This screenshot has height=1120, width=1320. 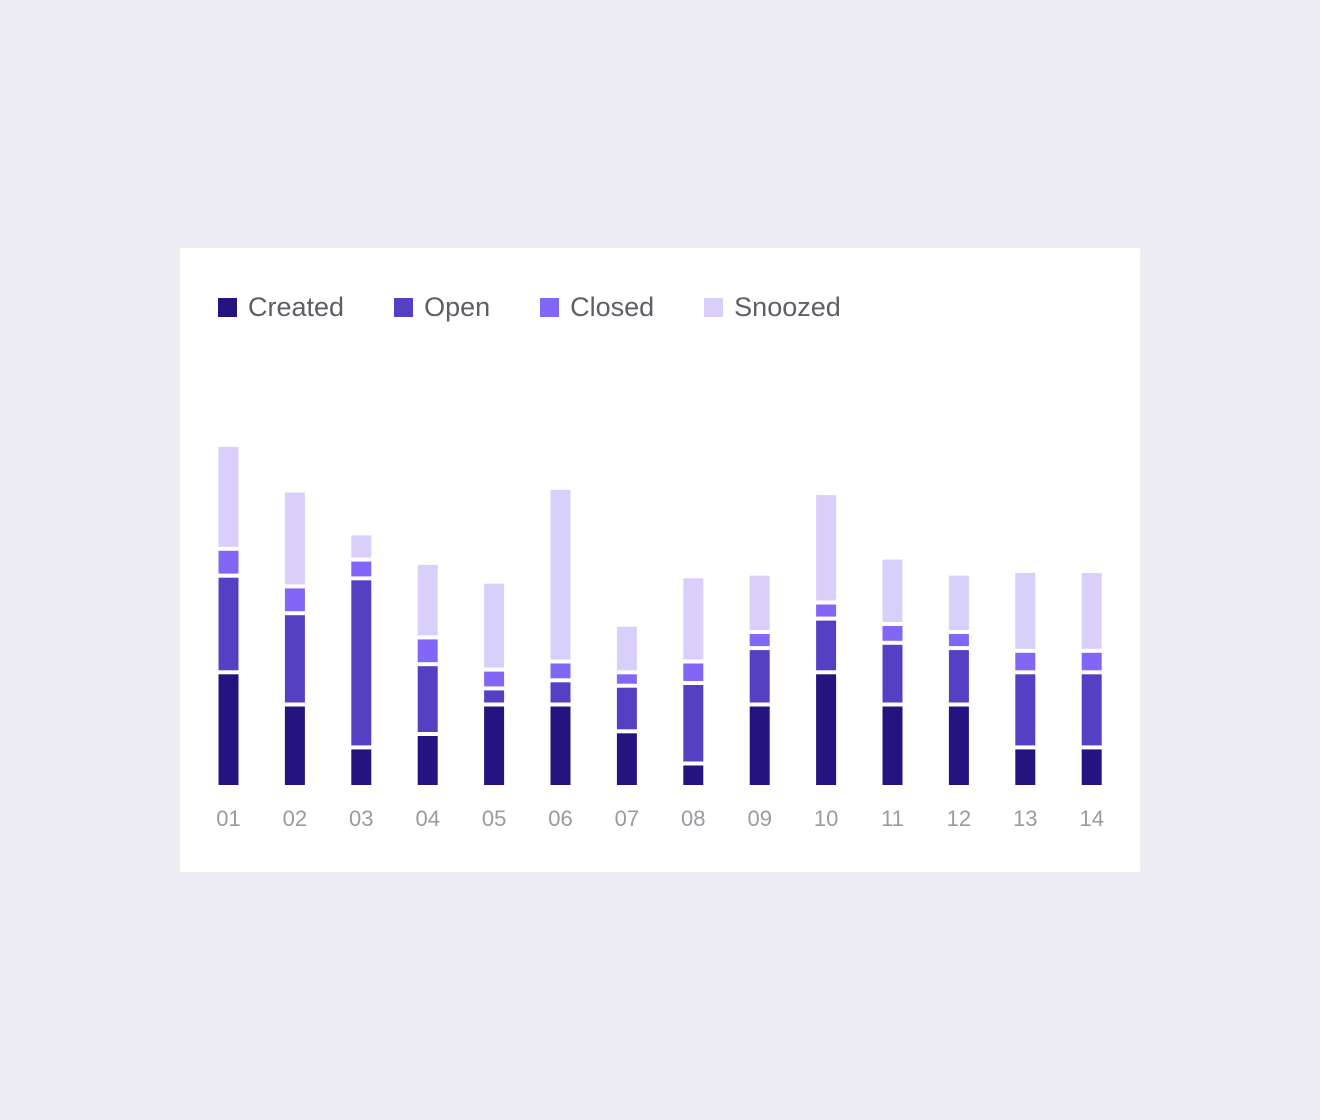 I want to click on legend-item-created: Created, so click(x=281, y=307).